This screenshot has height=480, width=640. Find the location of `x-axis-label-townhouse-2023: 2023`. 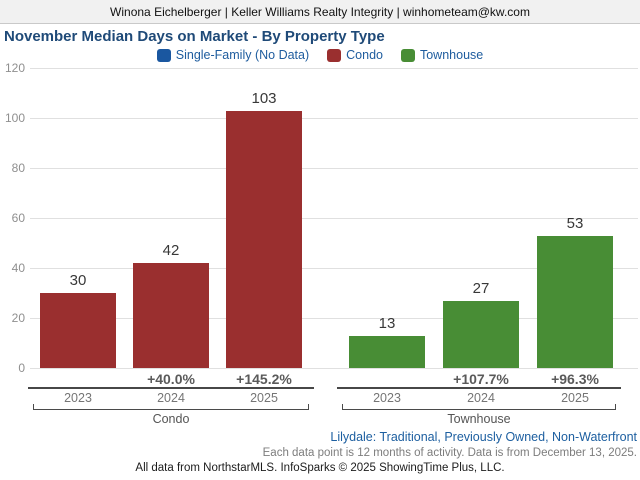

x-axis-label-townhouse-2023: 2023 is located at coordinates (387, 398).